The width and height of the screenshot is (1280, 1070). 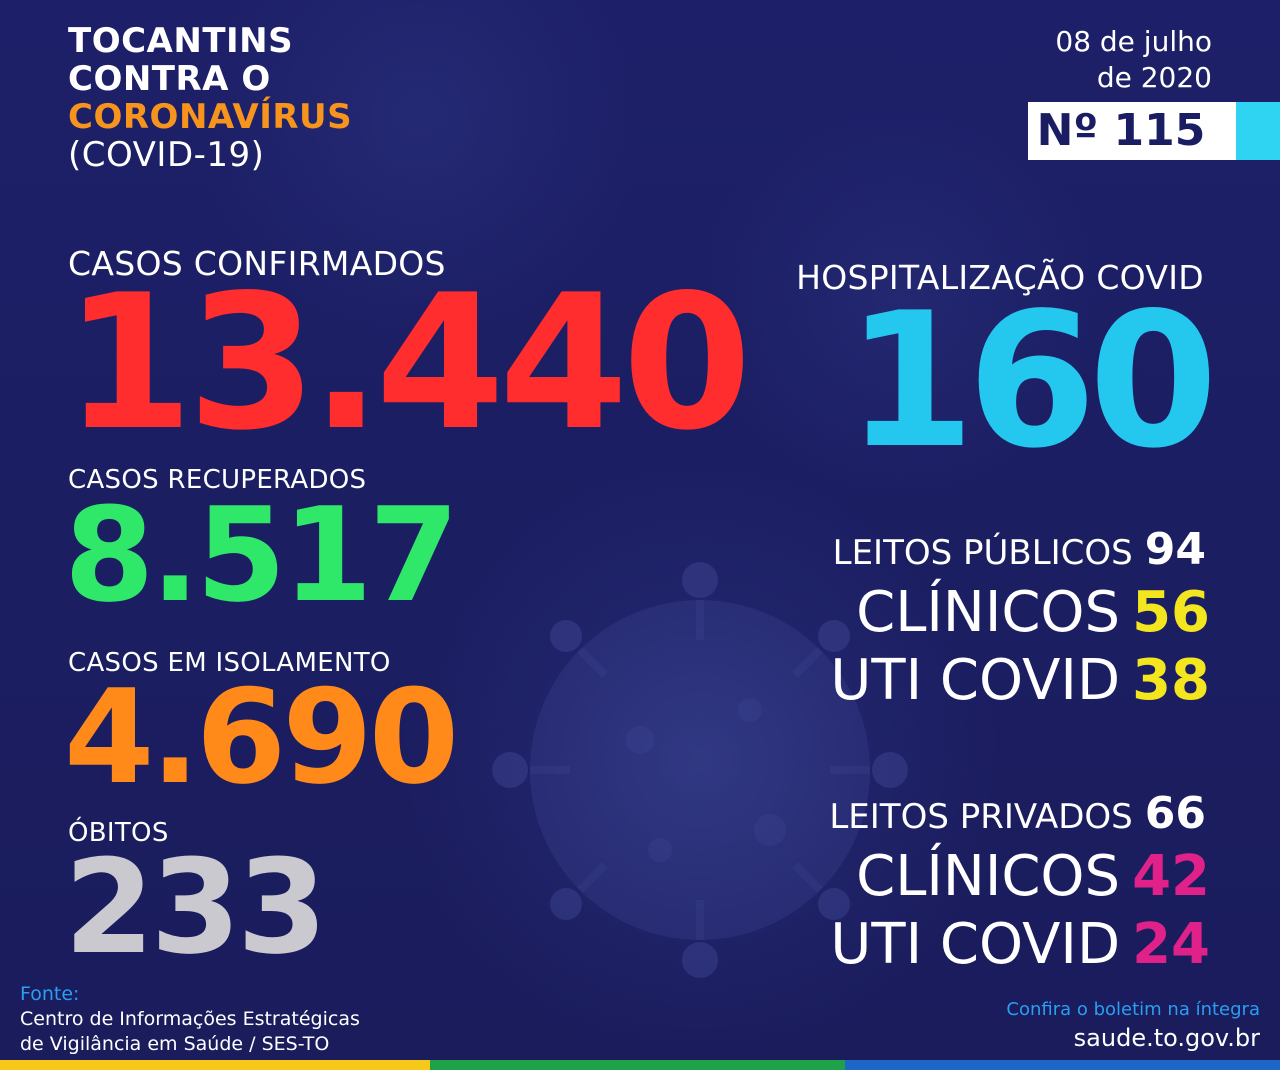 What do you see at coordinates (1171, 680) in the screenshot?
I see `public-icu-value: 38` at bounding box center [1171, 680].